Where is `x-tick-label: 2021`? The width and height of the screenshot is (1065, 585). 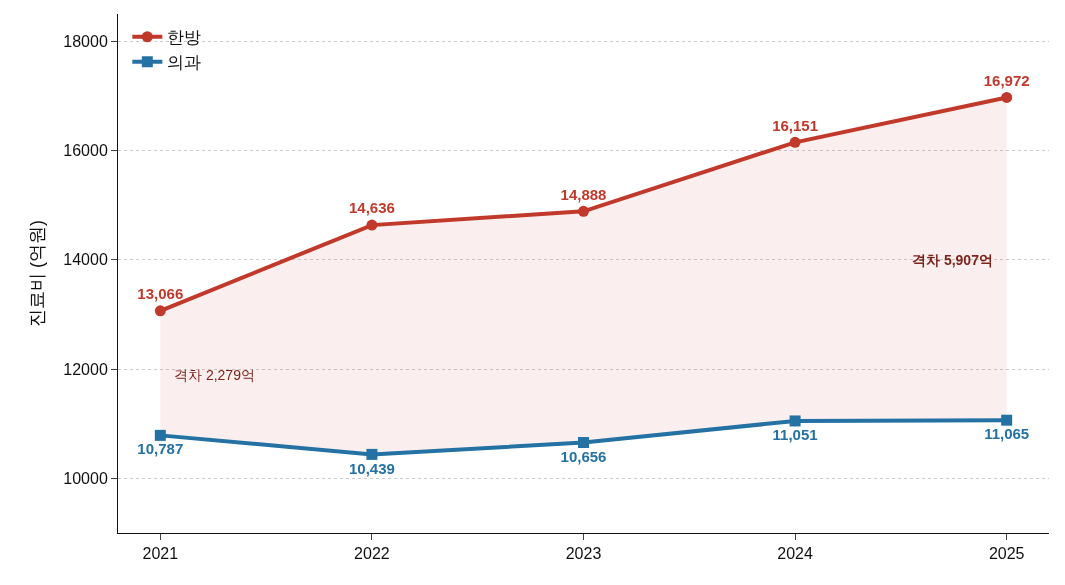
x-tick-label: 2021 is located at coordinates (160, 554).